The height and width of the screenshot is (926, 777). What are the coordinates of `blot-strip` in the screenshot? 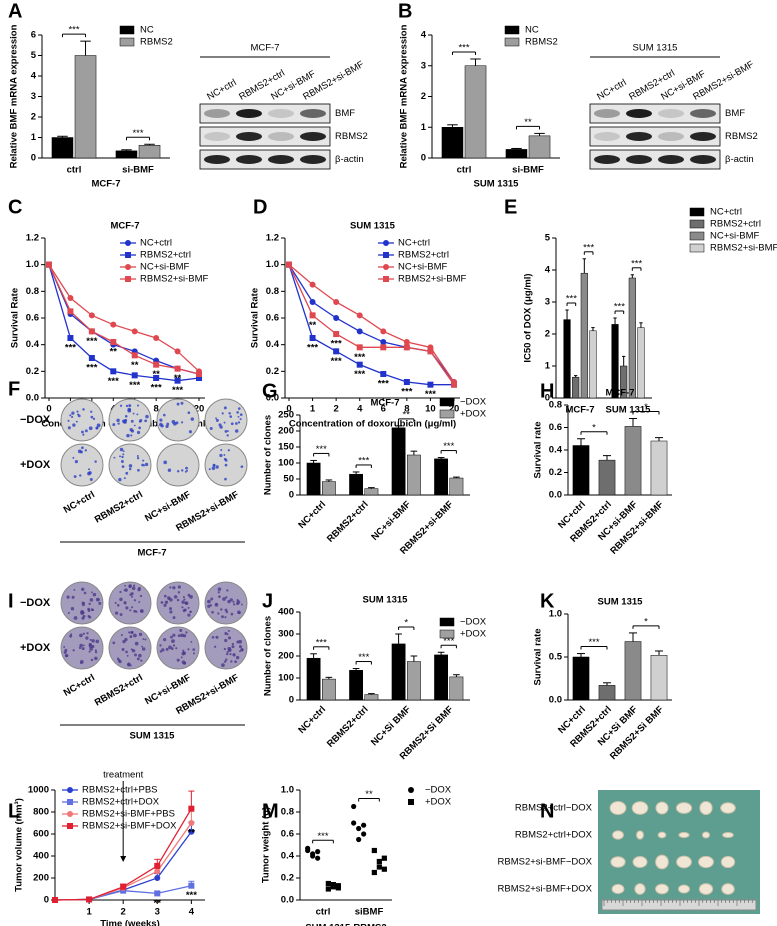 It's located at (265, 113).